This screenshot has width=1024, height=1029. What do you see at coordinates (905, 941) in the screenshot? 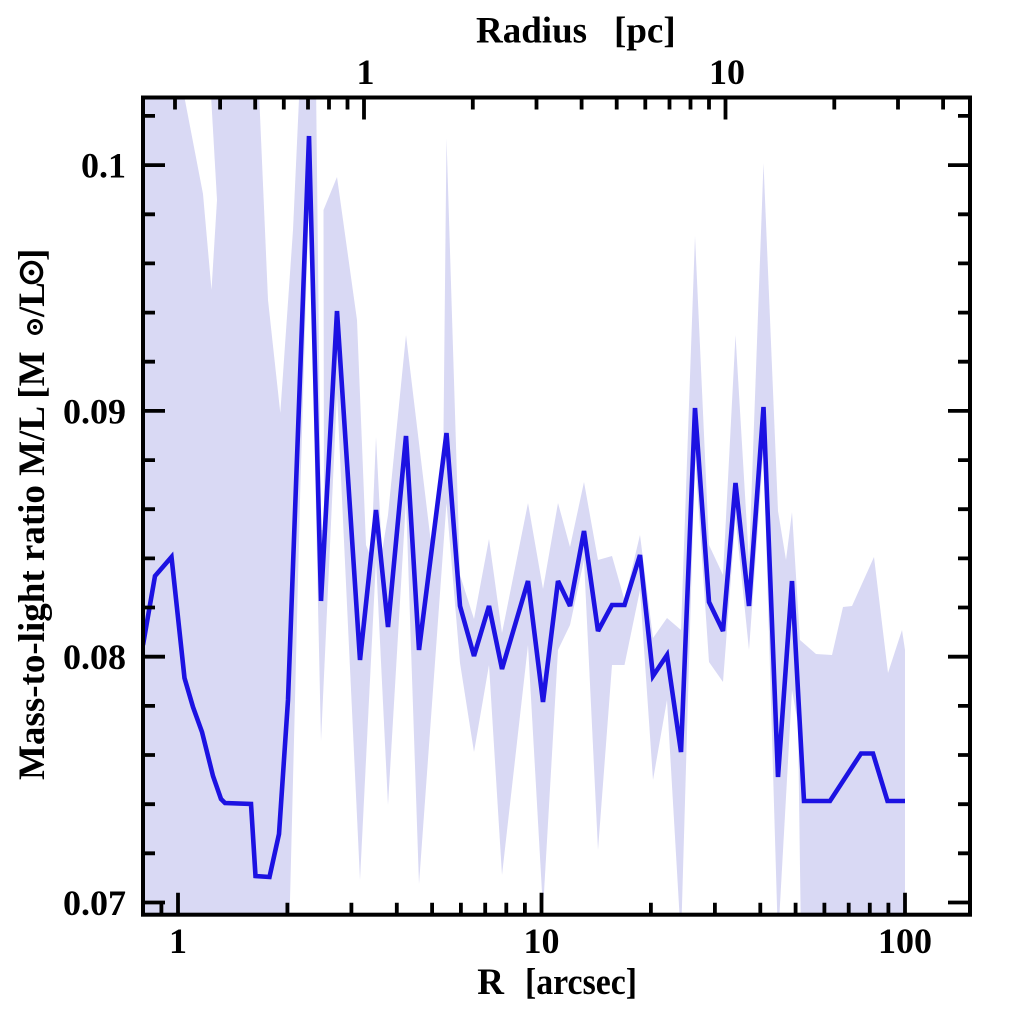
I see `svg-text: 100` at bounding box center [905, 941].